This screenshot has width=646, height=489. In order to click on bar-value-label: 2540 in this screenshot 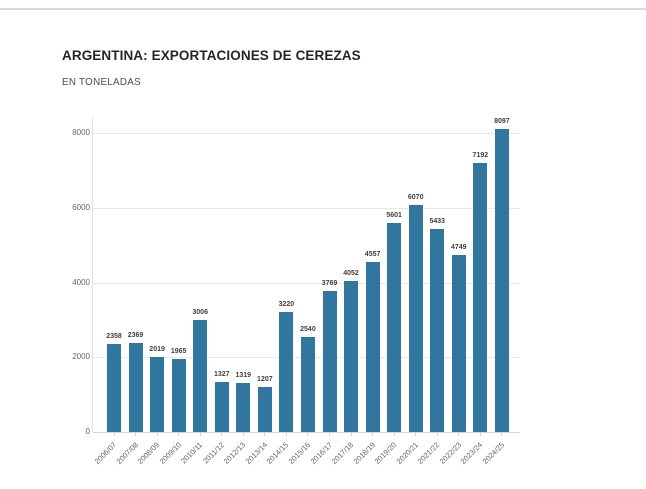, I will do `click(308, 330)`.